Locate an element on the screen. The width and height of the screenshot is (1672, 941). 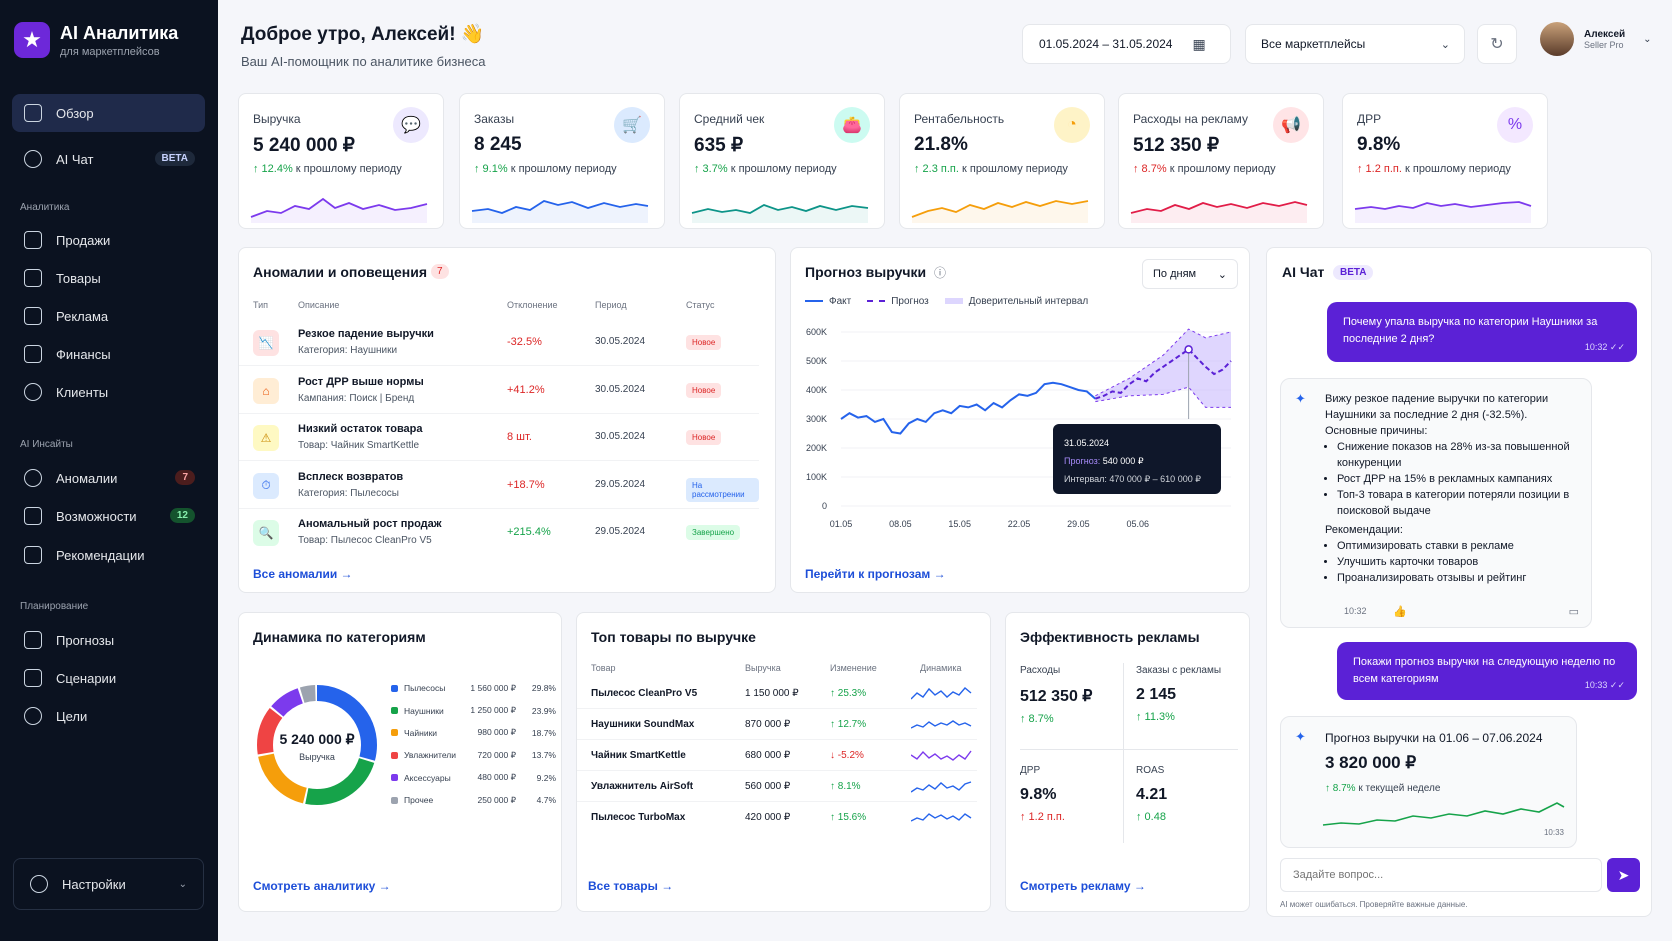
opportunities-count-badge: 12 is located at coordinates (182, 515).